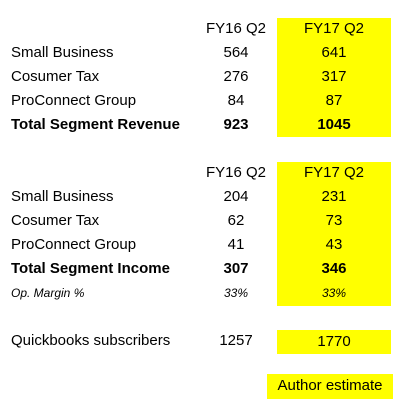  Describe the element at coordinates (334, 293) in the screenshot. I see `margin-fy17-value: 33%` at that location.